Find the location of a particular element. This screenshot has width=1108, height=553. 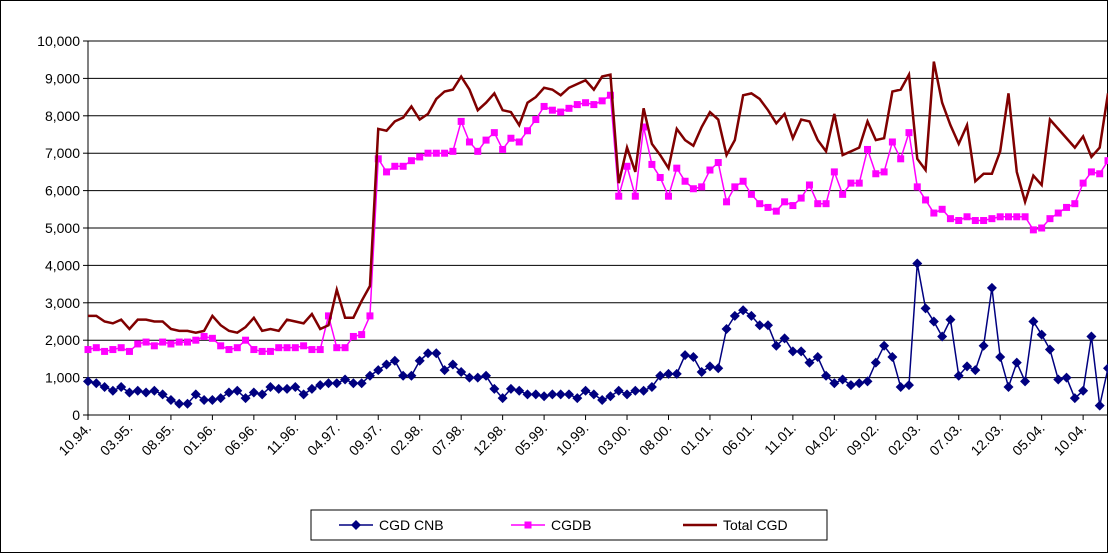

y-tick-label: 9,000 is located at coordinates (62, 78).